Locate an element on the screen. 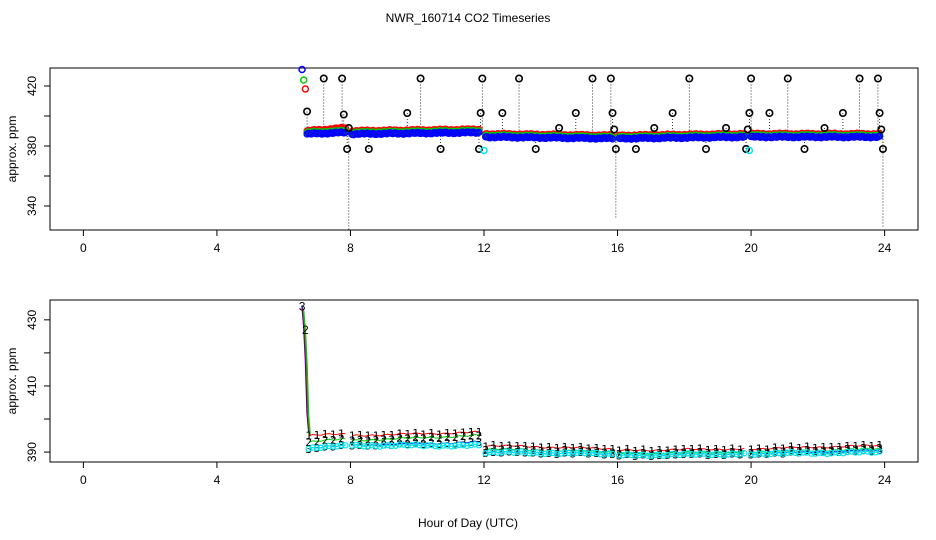  panel-top-xtick-label: 16 is located at coordinates (618, 248).